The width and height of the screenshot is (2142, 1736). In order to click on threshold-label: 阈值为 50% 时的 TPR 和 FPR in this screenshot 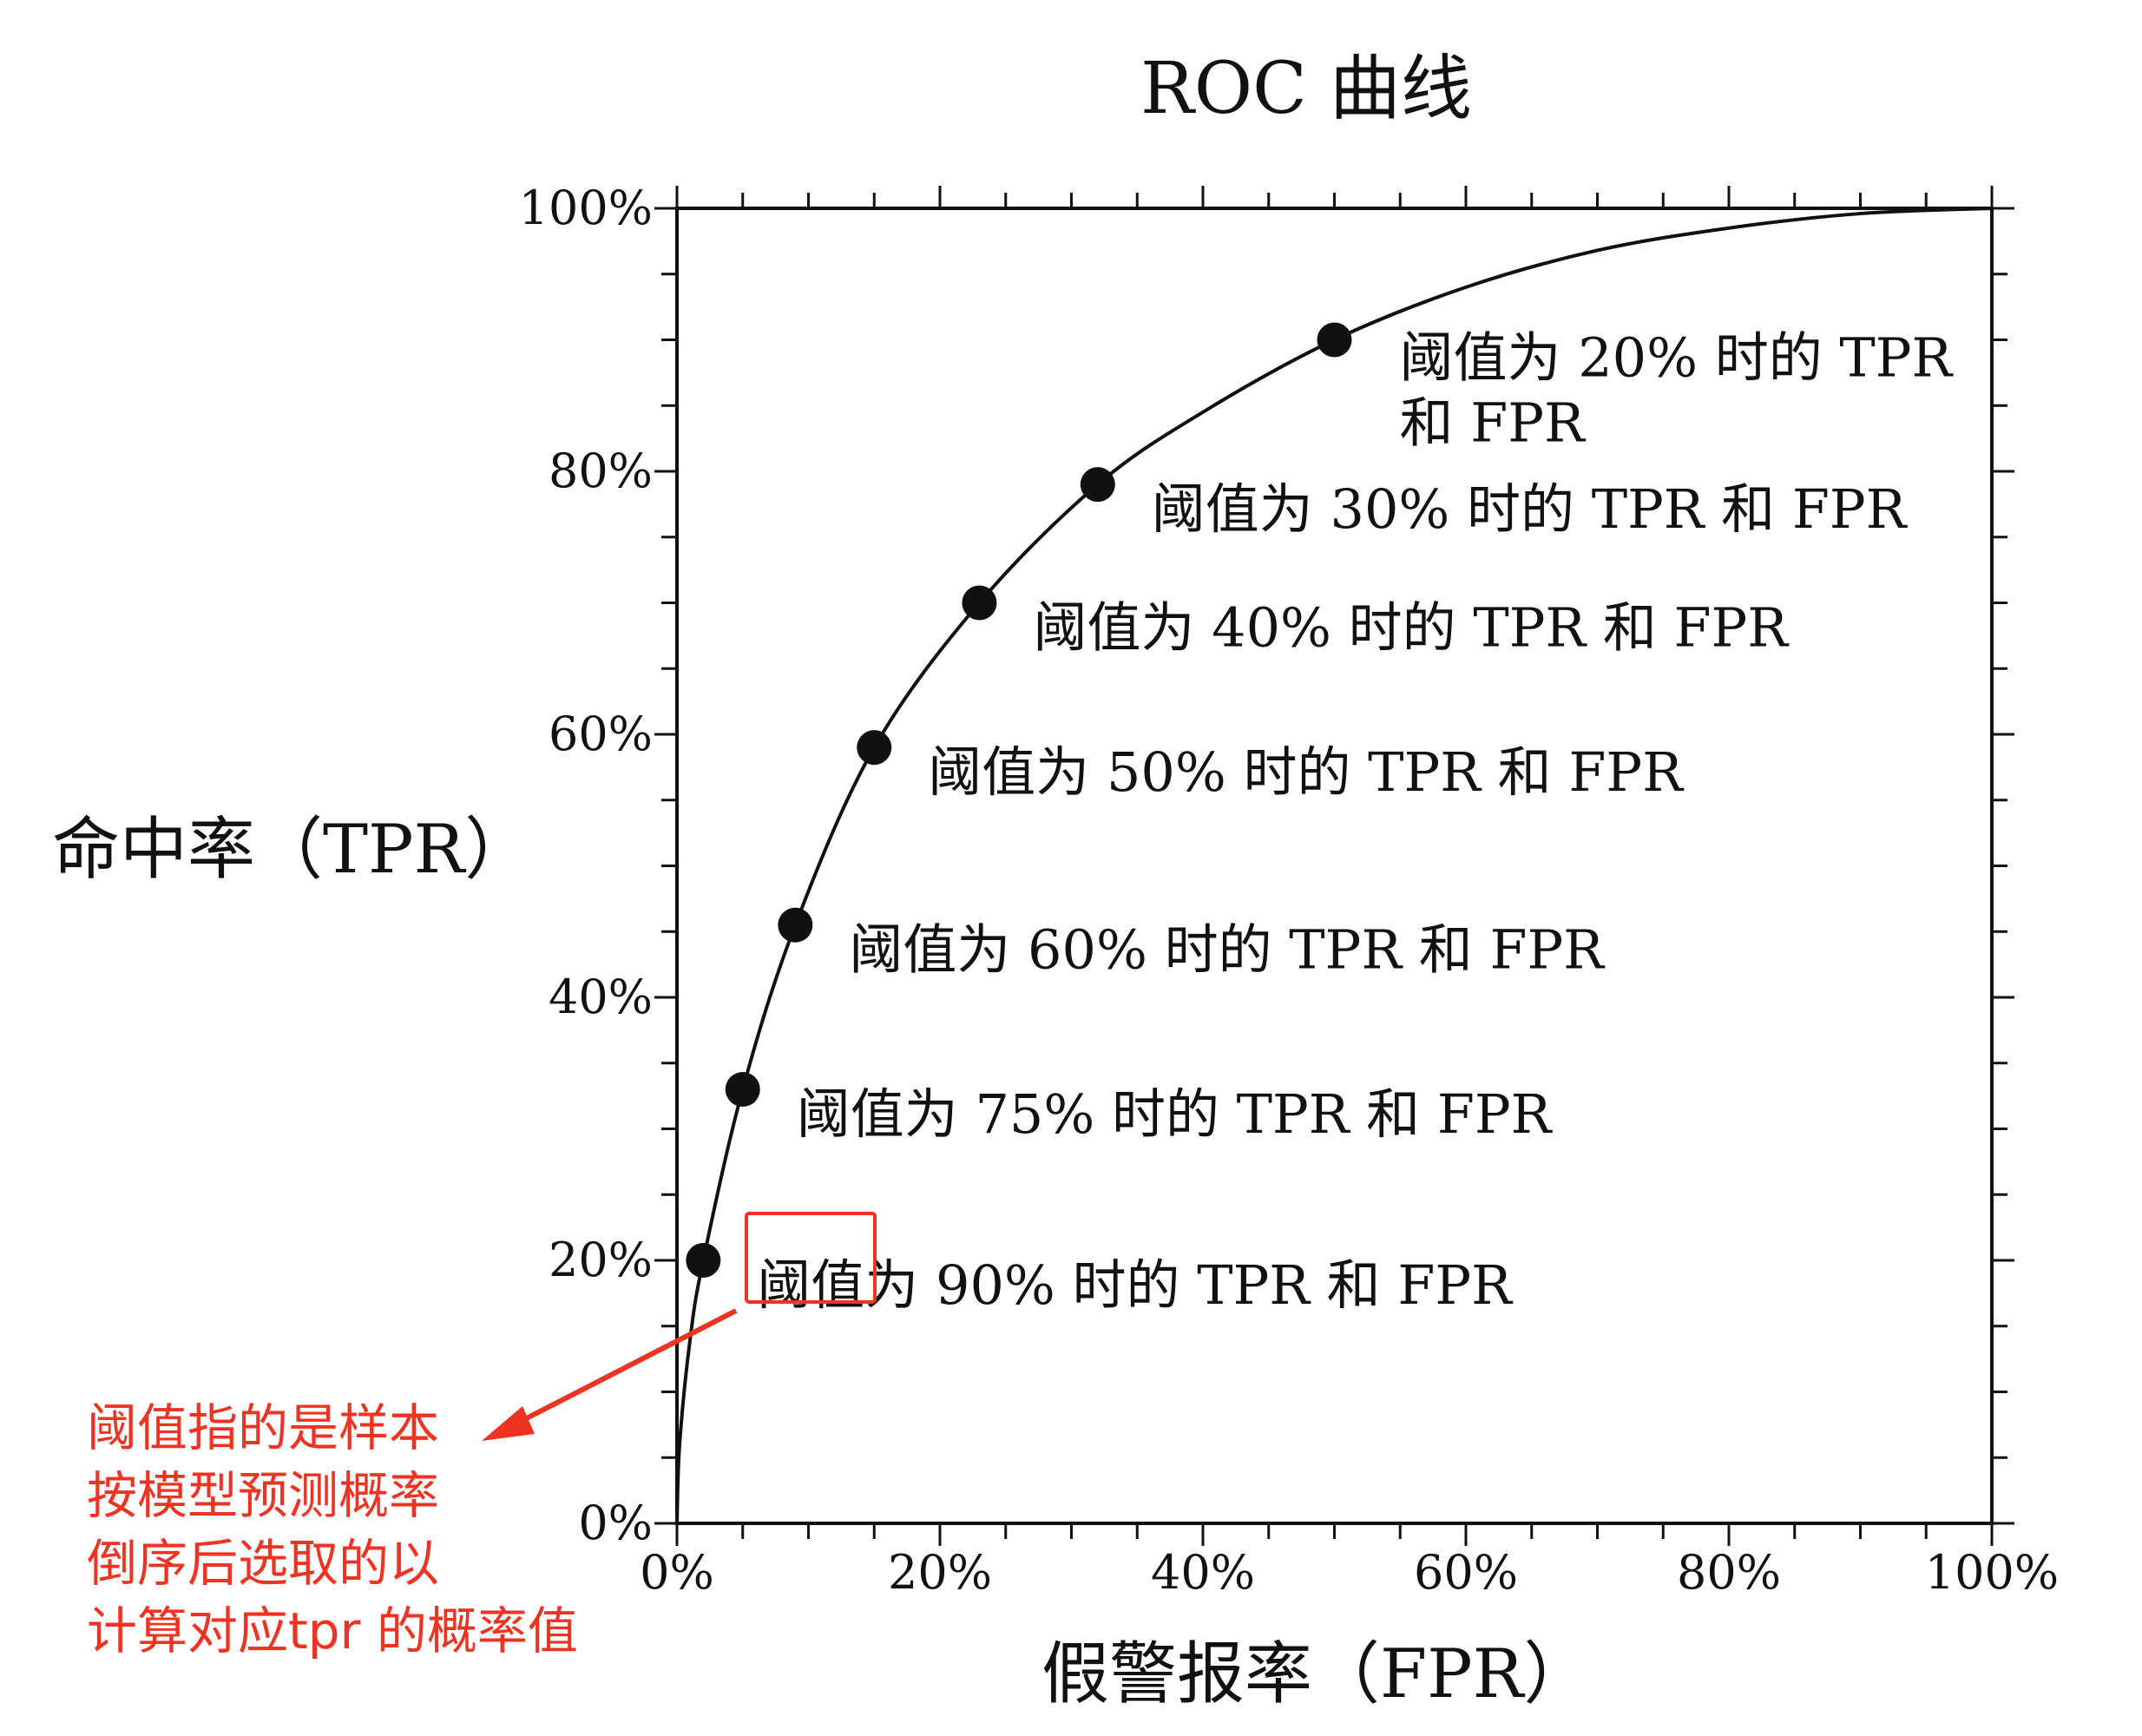, I will do `click(1306, 772)`.